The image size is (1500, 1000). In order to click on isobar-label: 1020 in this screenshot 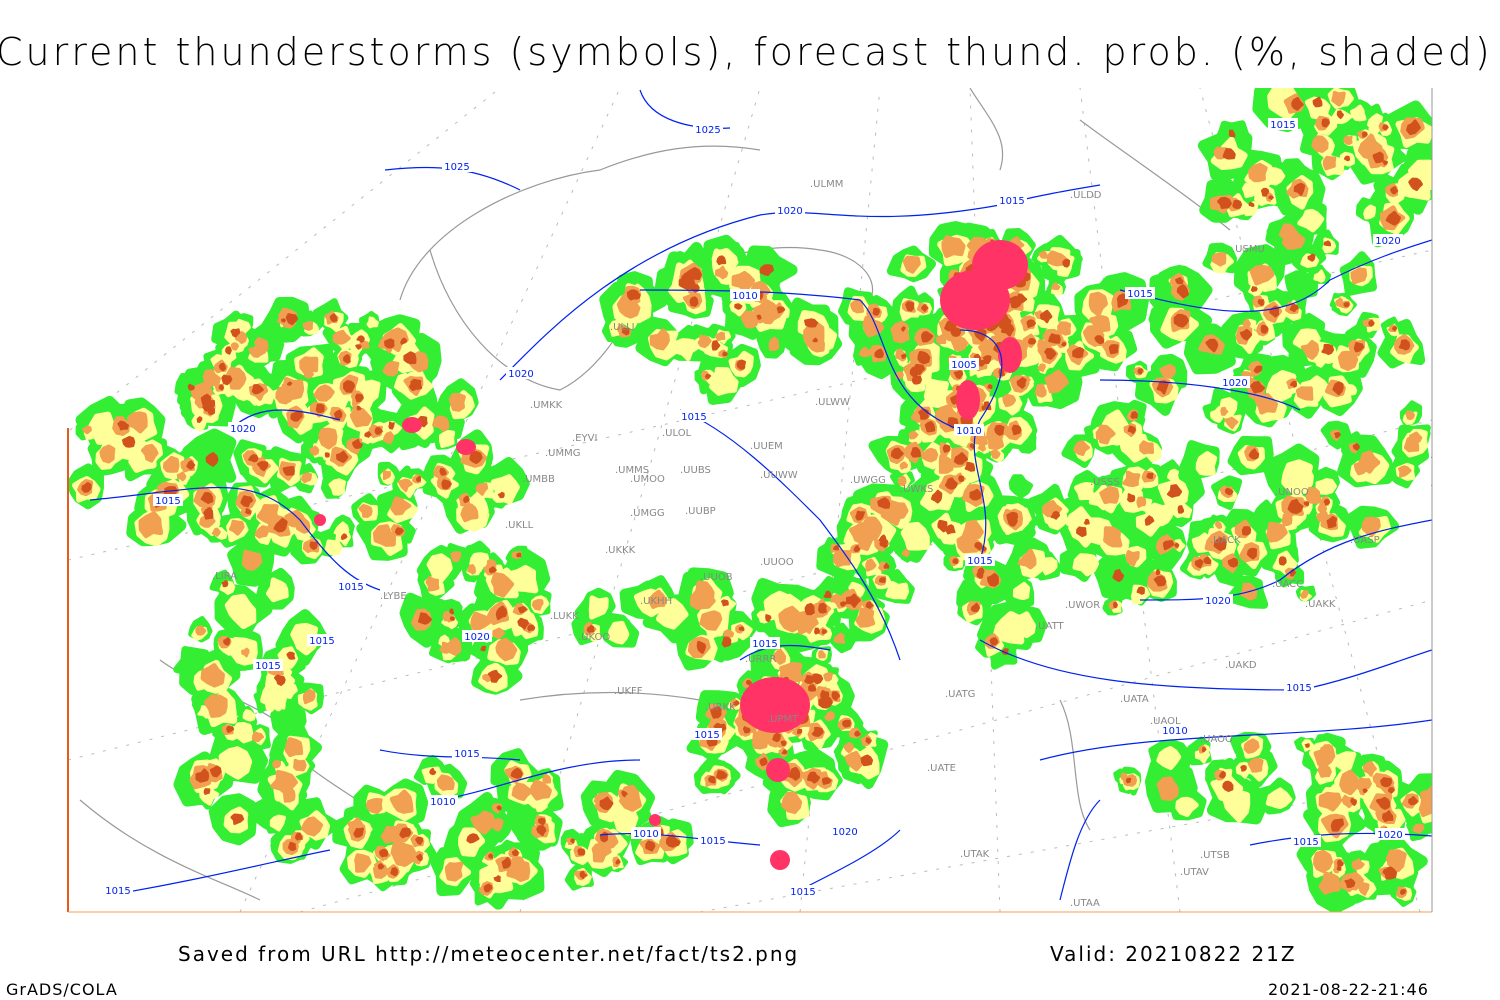, I will do `click(1387, 241)`.